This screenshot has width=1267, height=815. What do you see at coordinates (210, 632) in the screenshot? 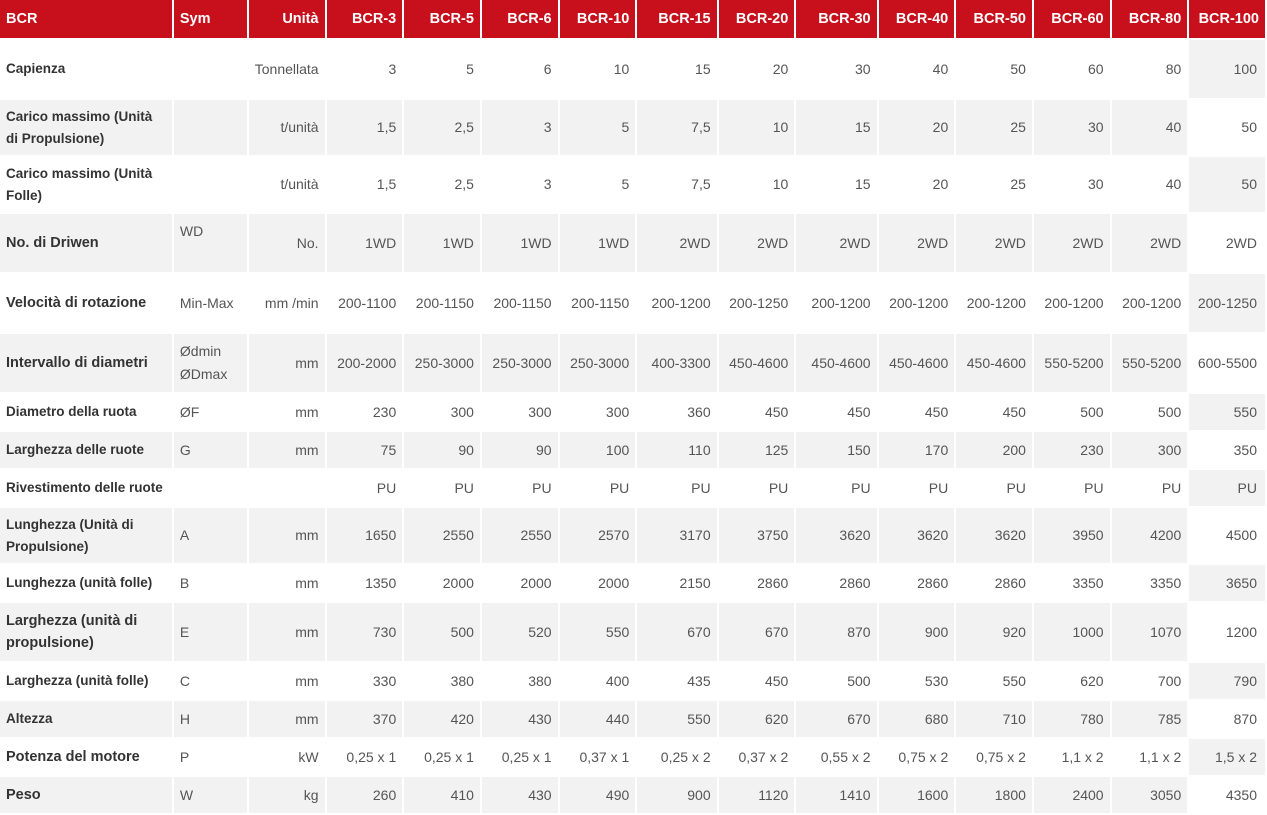
I see `row-symbol: E` at bounding box center [210, 632].